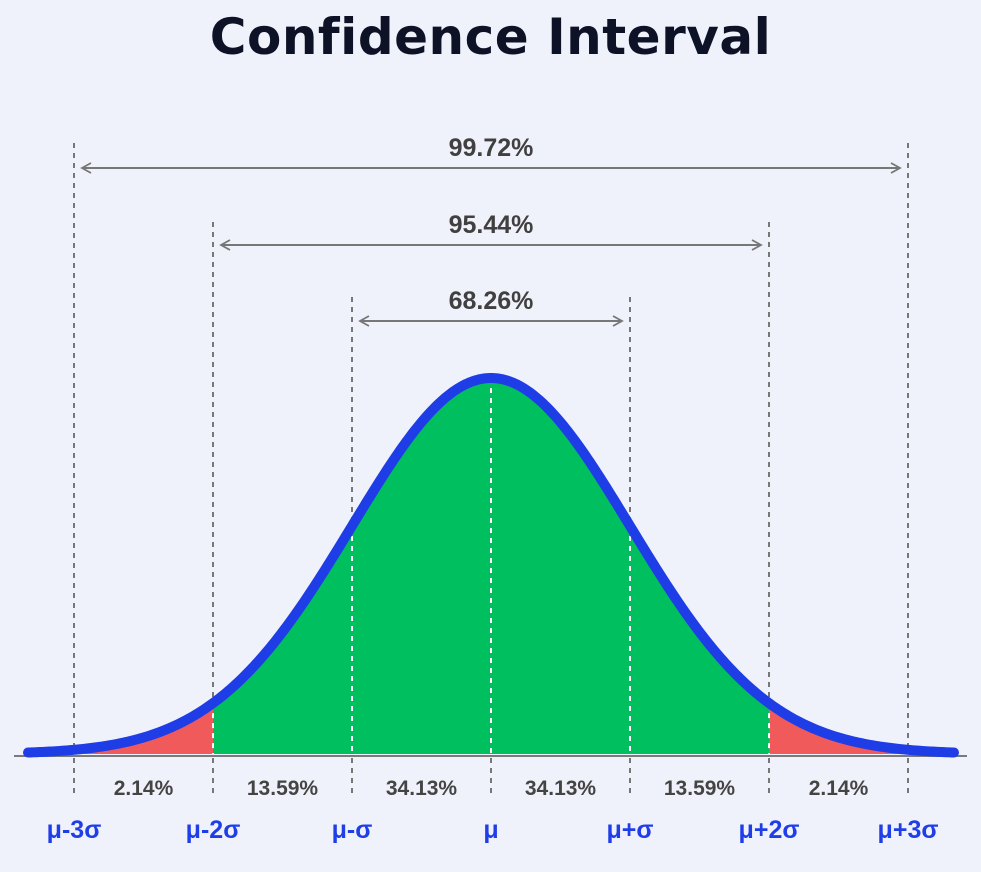 The width and height of the screenshot is (981, 872). I want to click on sigma-label: μ-2σ, so click(213, 830).